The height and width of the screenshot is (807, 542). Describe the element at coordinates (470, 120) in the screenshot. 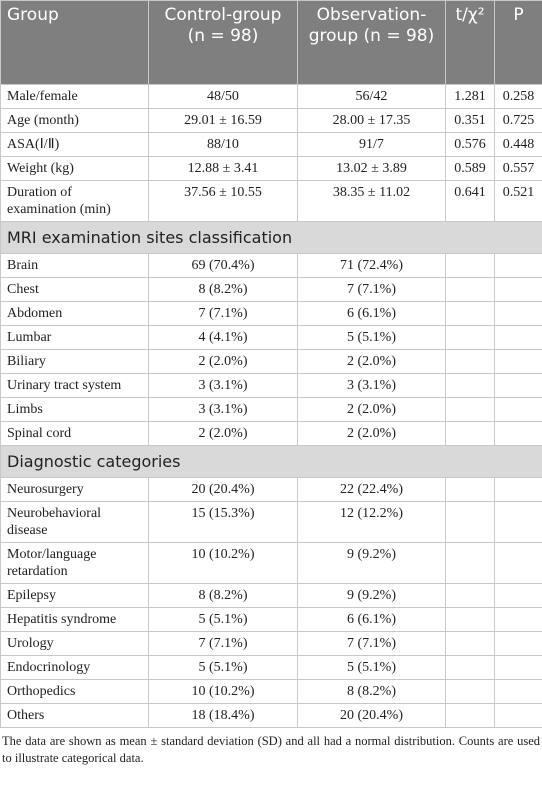

I see `cell: 0.351` at that location.